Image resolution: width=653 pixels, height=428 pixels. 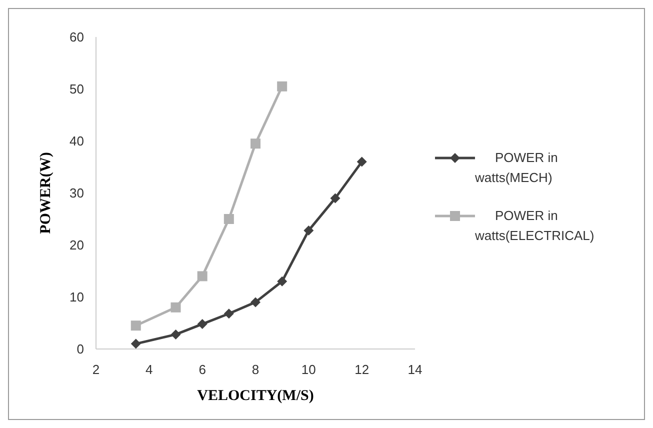 I want to click on y-tick-label: 40, so click(x=77, y=141).